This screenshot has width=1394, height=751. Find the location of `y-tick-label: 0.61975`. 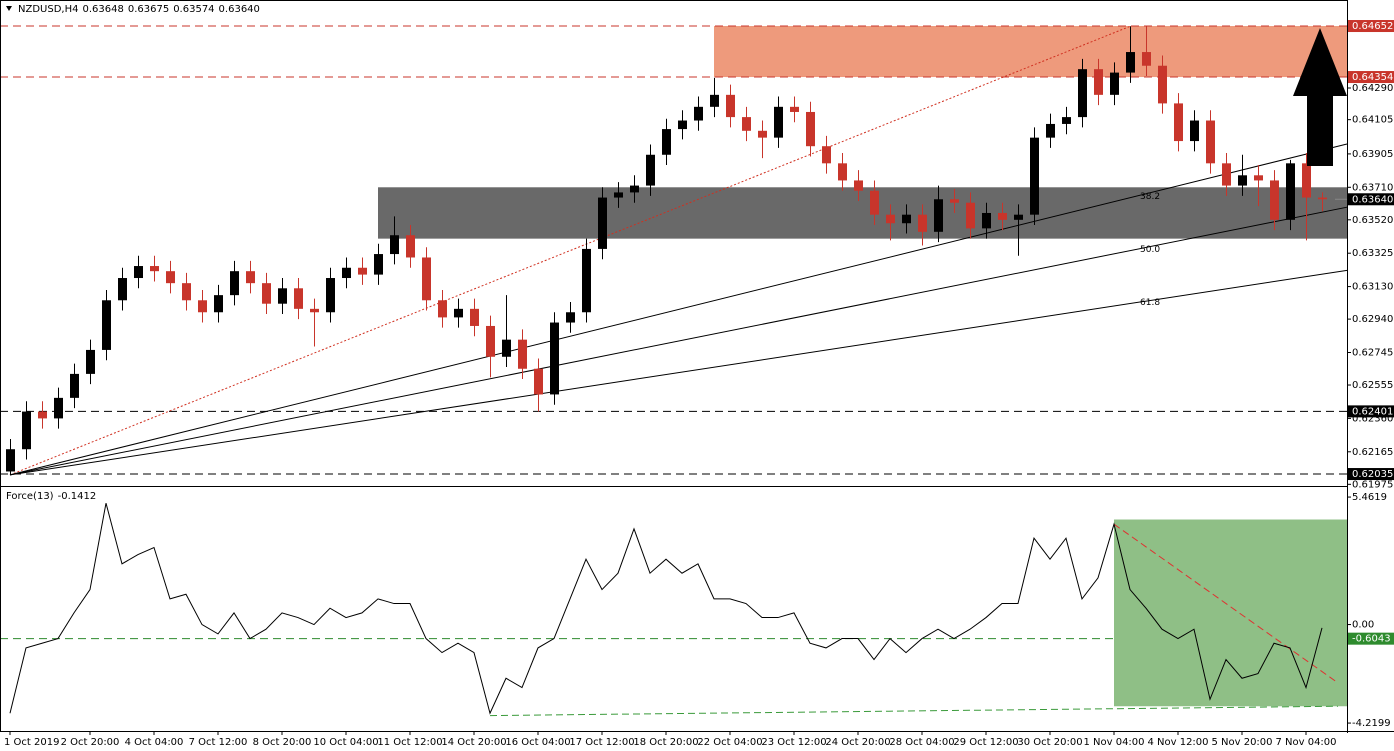

y-tick-label: 0.61975 is located at coordinates (1372, 484).